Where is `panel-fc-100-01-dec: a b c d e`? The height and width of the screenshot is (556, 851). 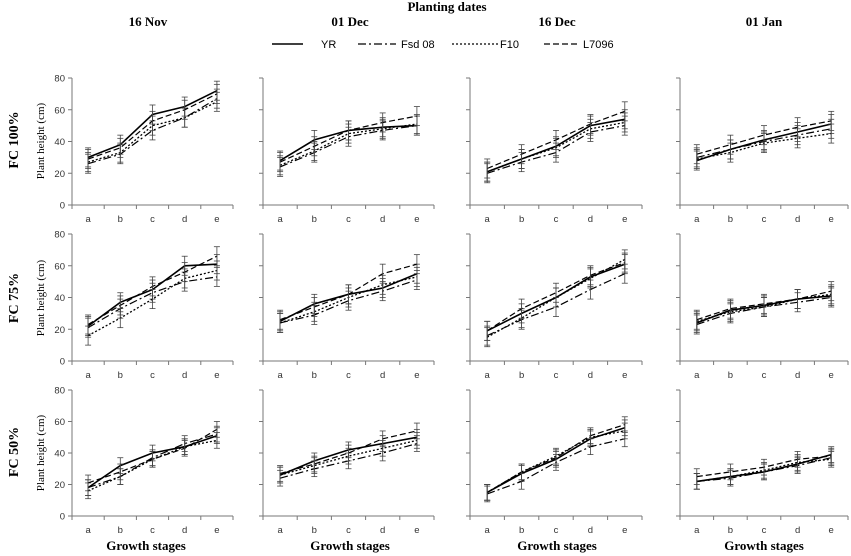 panel-fc-100-01-dec: a b c d e is located at coordinates (347, 151).